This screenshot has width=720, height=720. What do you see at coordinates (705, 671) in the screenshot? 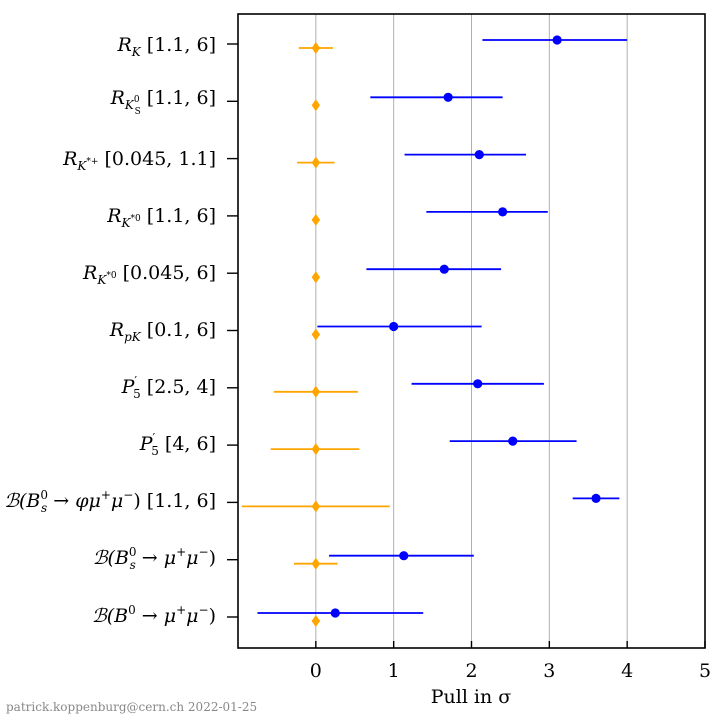
I see `x-tick-label-5: 5` at bounding box center [705, 671].